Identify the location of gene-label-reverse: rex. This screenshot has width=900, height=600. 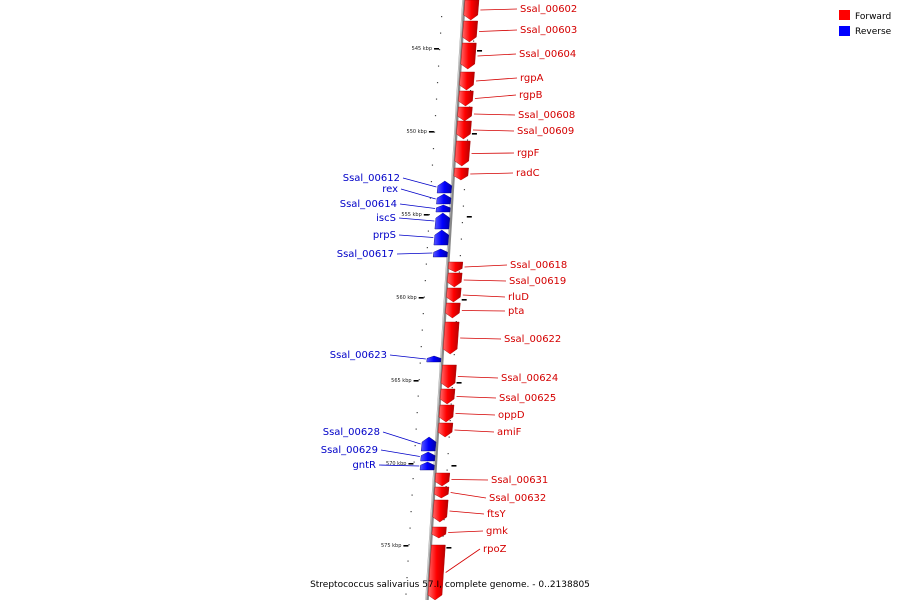
(390, 189).